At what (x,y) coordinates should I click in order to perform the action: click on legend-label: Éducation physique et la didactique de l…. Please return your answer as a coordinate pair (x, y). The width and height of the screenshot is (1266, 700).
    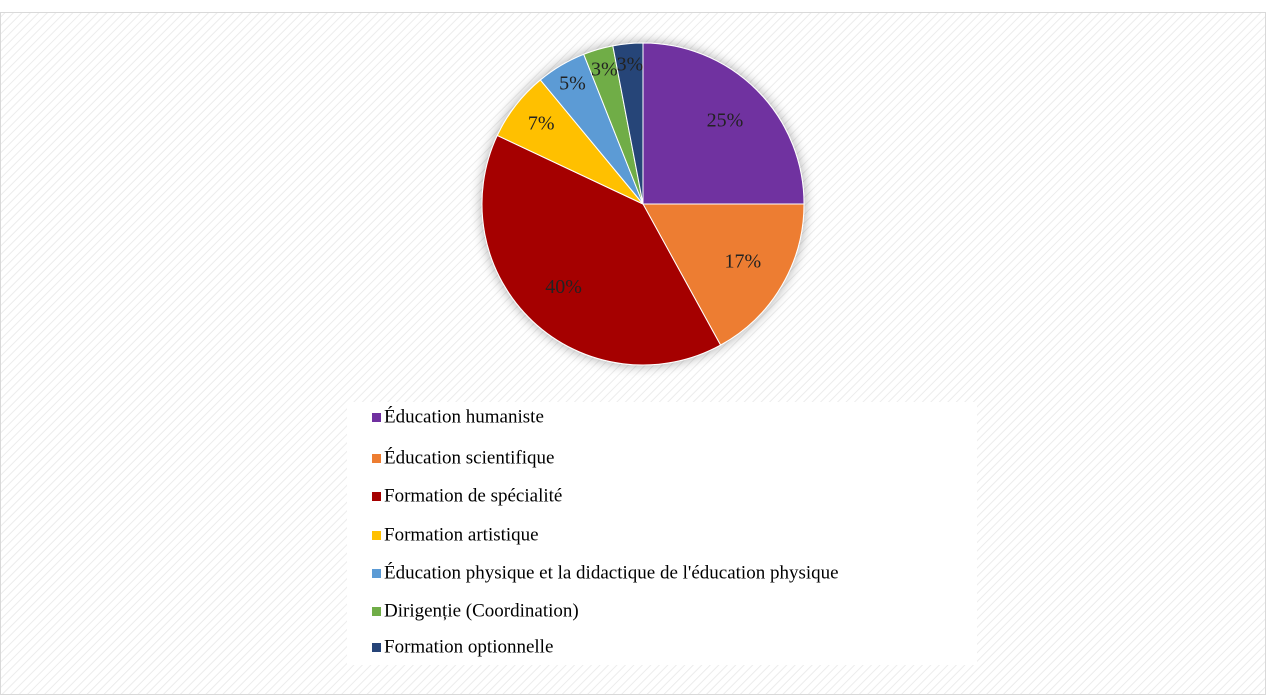
    Looking at the image, I should click on (611, 572).